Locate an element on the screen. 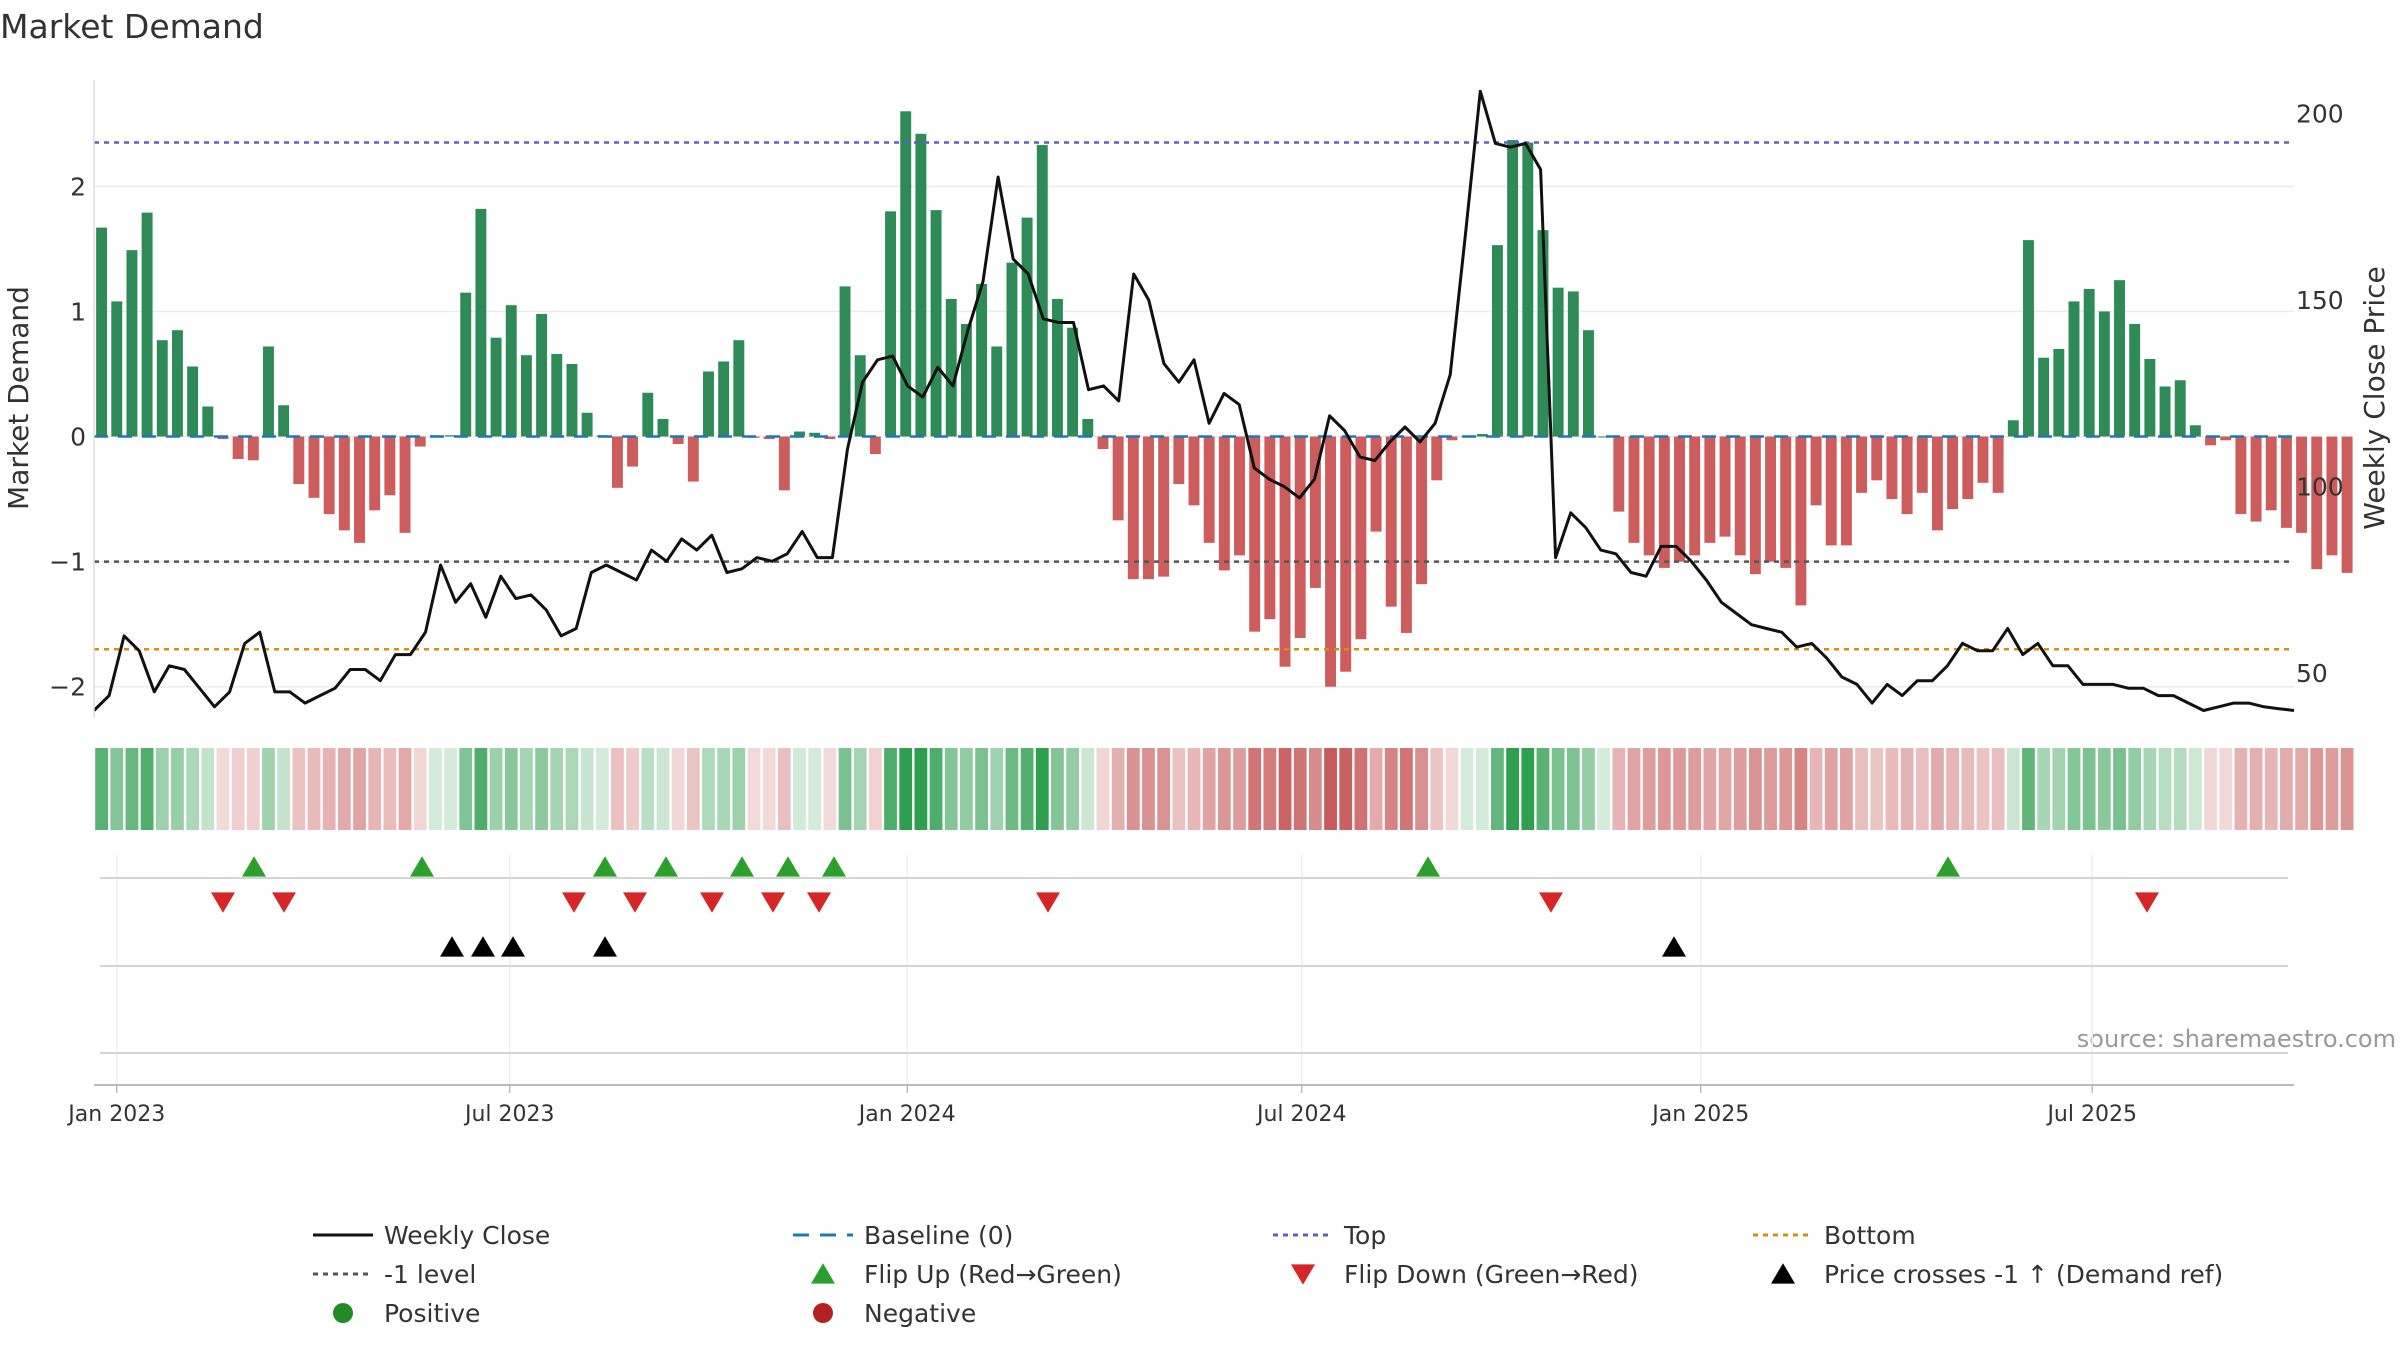 This screenshot has width=2400, height=1350. flip-up-marker is located at coordinates (742, 866).